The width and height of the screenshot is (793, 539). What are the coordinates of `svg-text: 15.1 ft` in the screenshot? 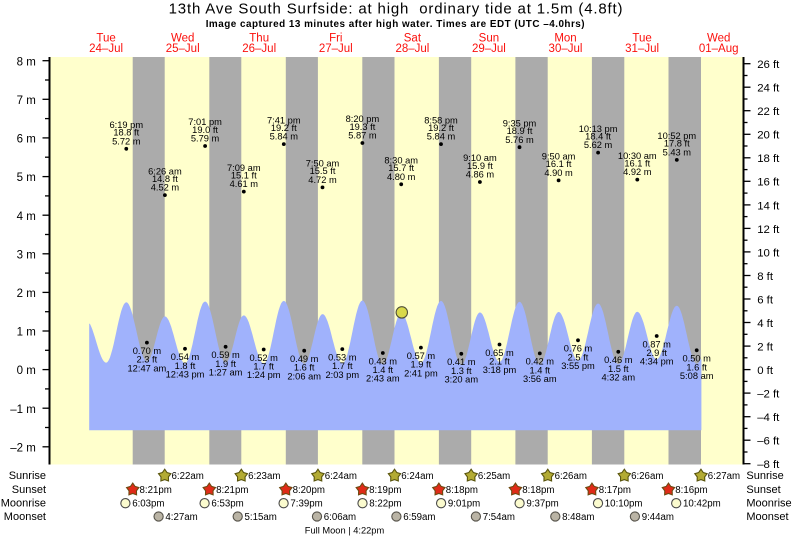 It's located at (244, 175).